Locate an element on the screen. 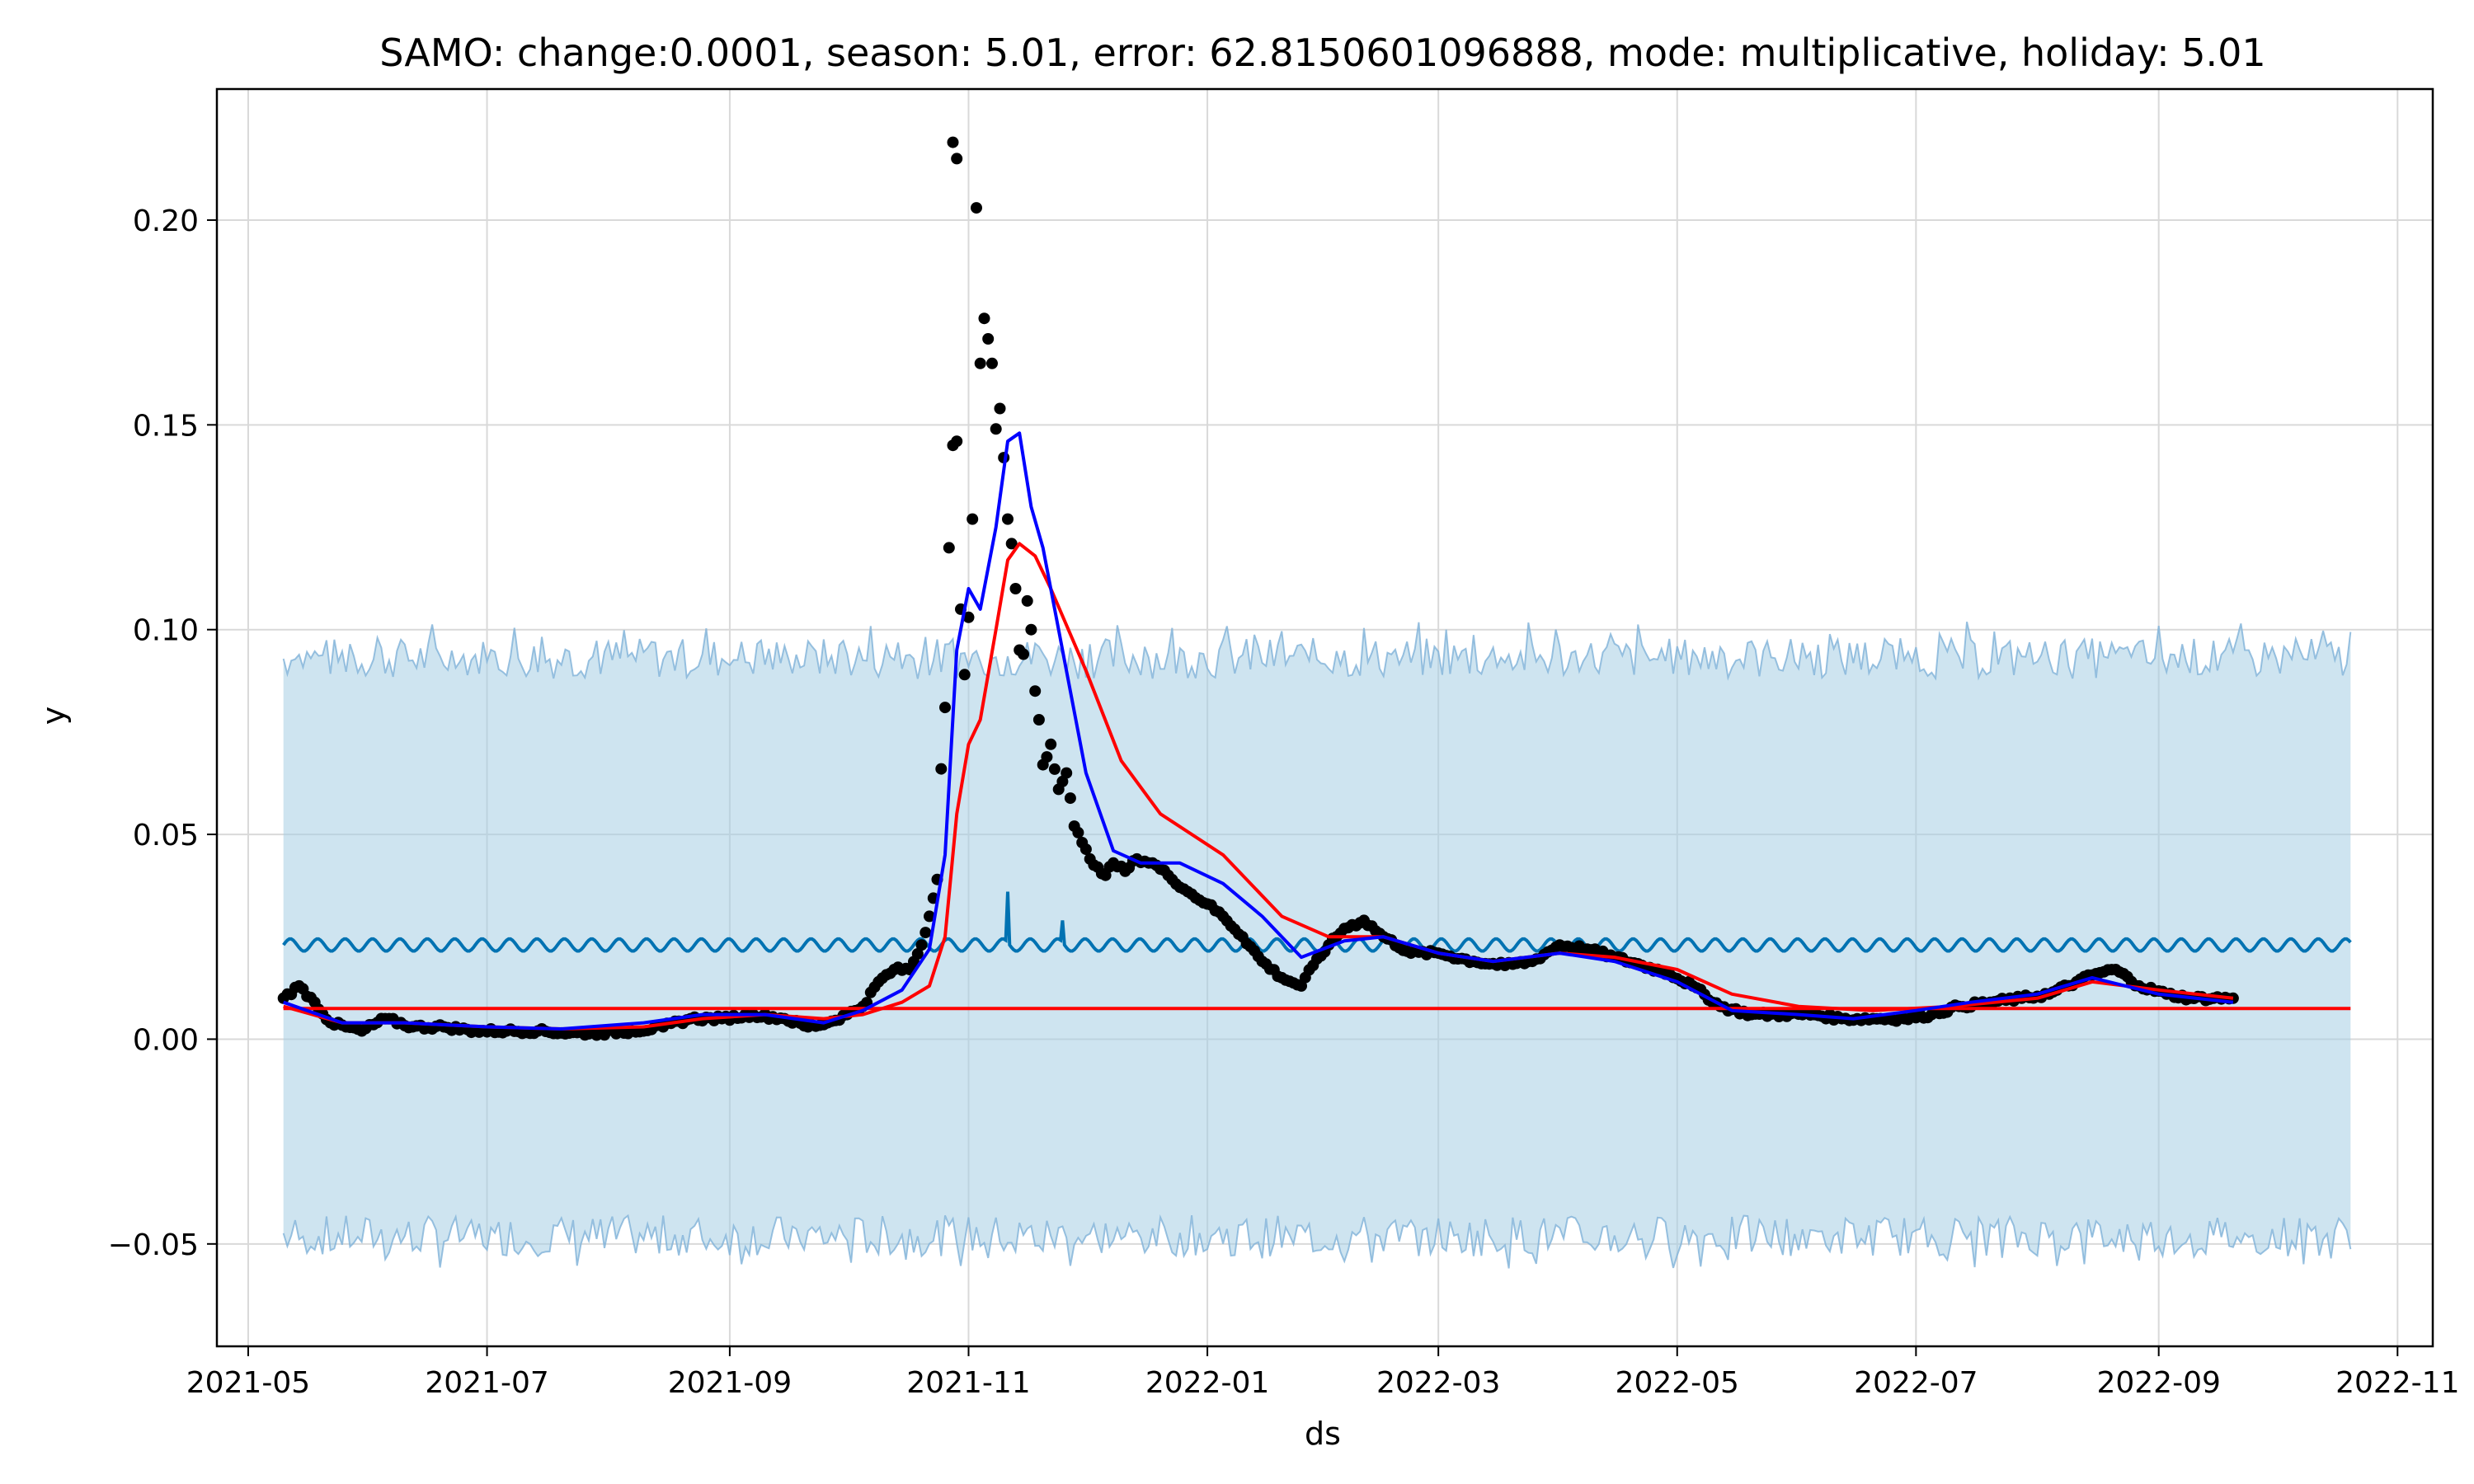 The width and height of the screenshot is (2474, 1484). y-tick-label: −0.05 is located at coordinates (153, 1245).